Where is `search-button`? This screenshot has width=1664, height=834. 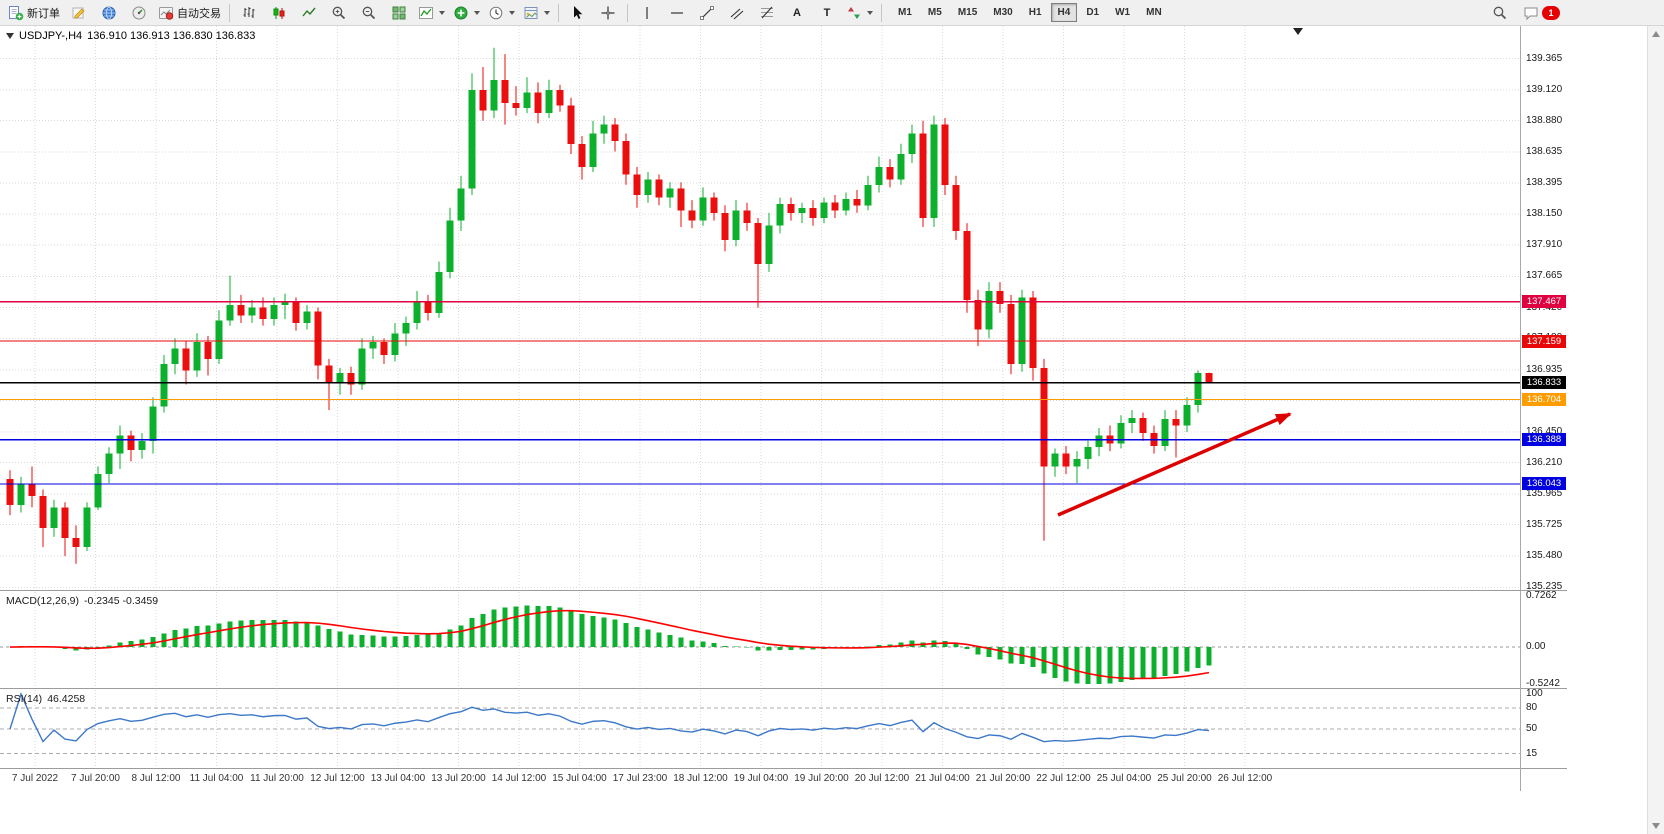
search-button is located at coordinates (1500, 13).